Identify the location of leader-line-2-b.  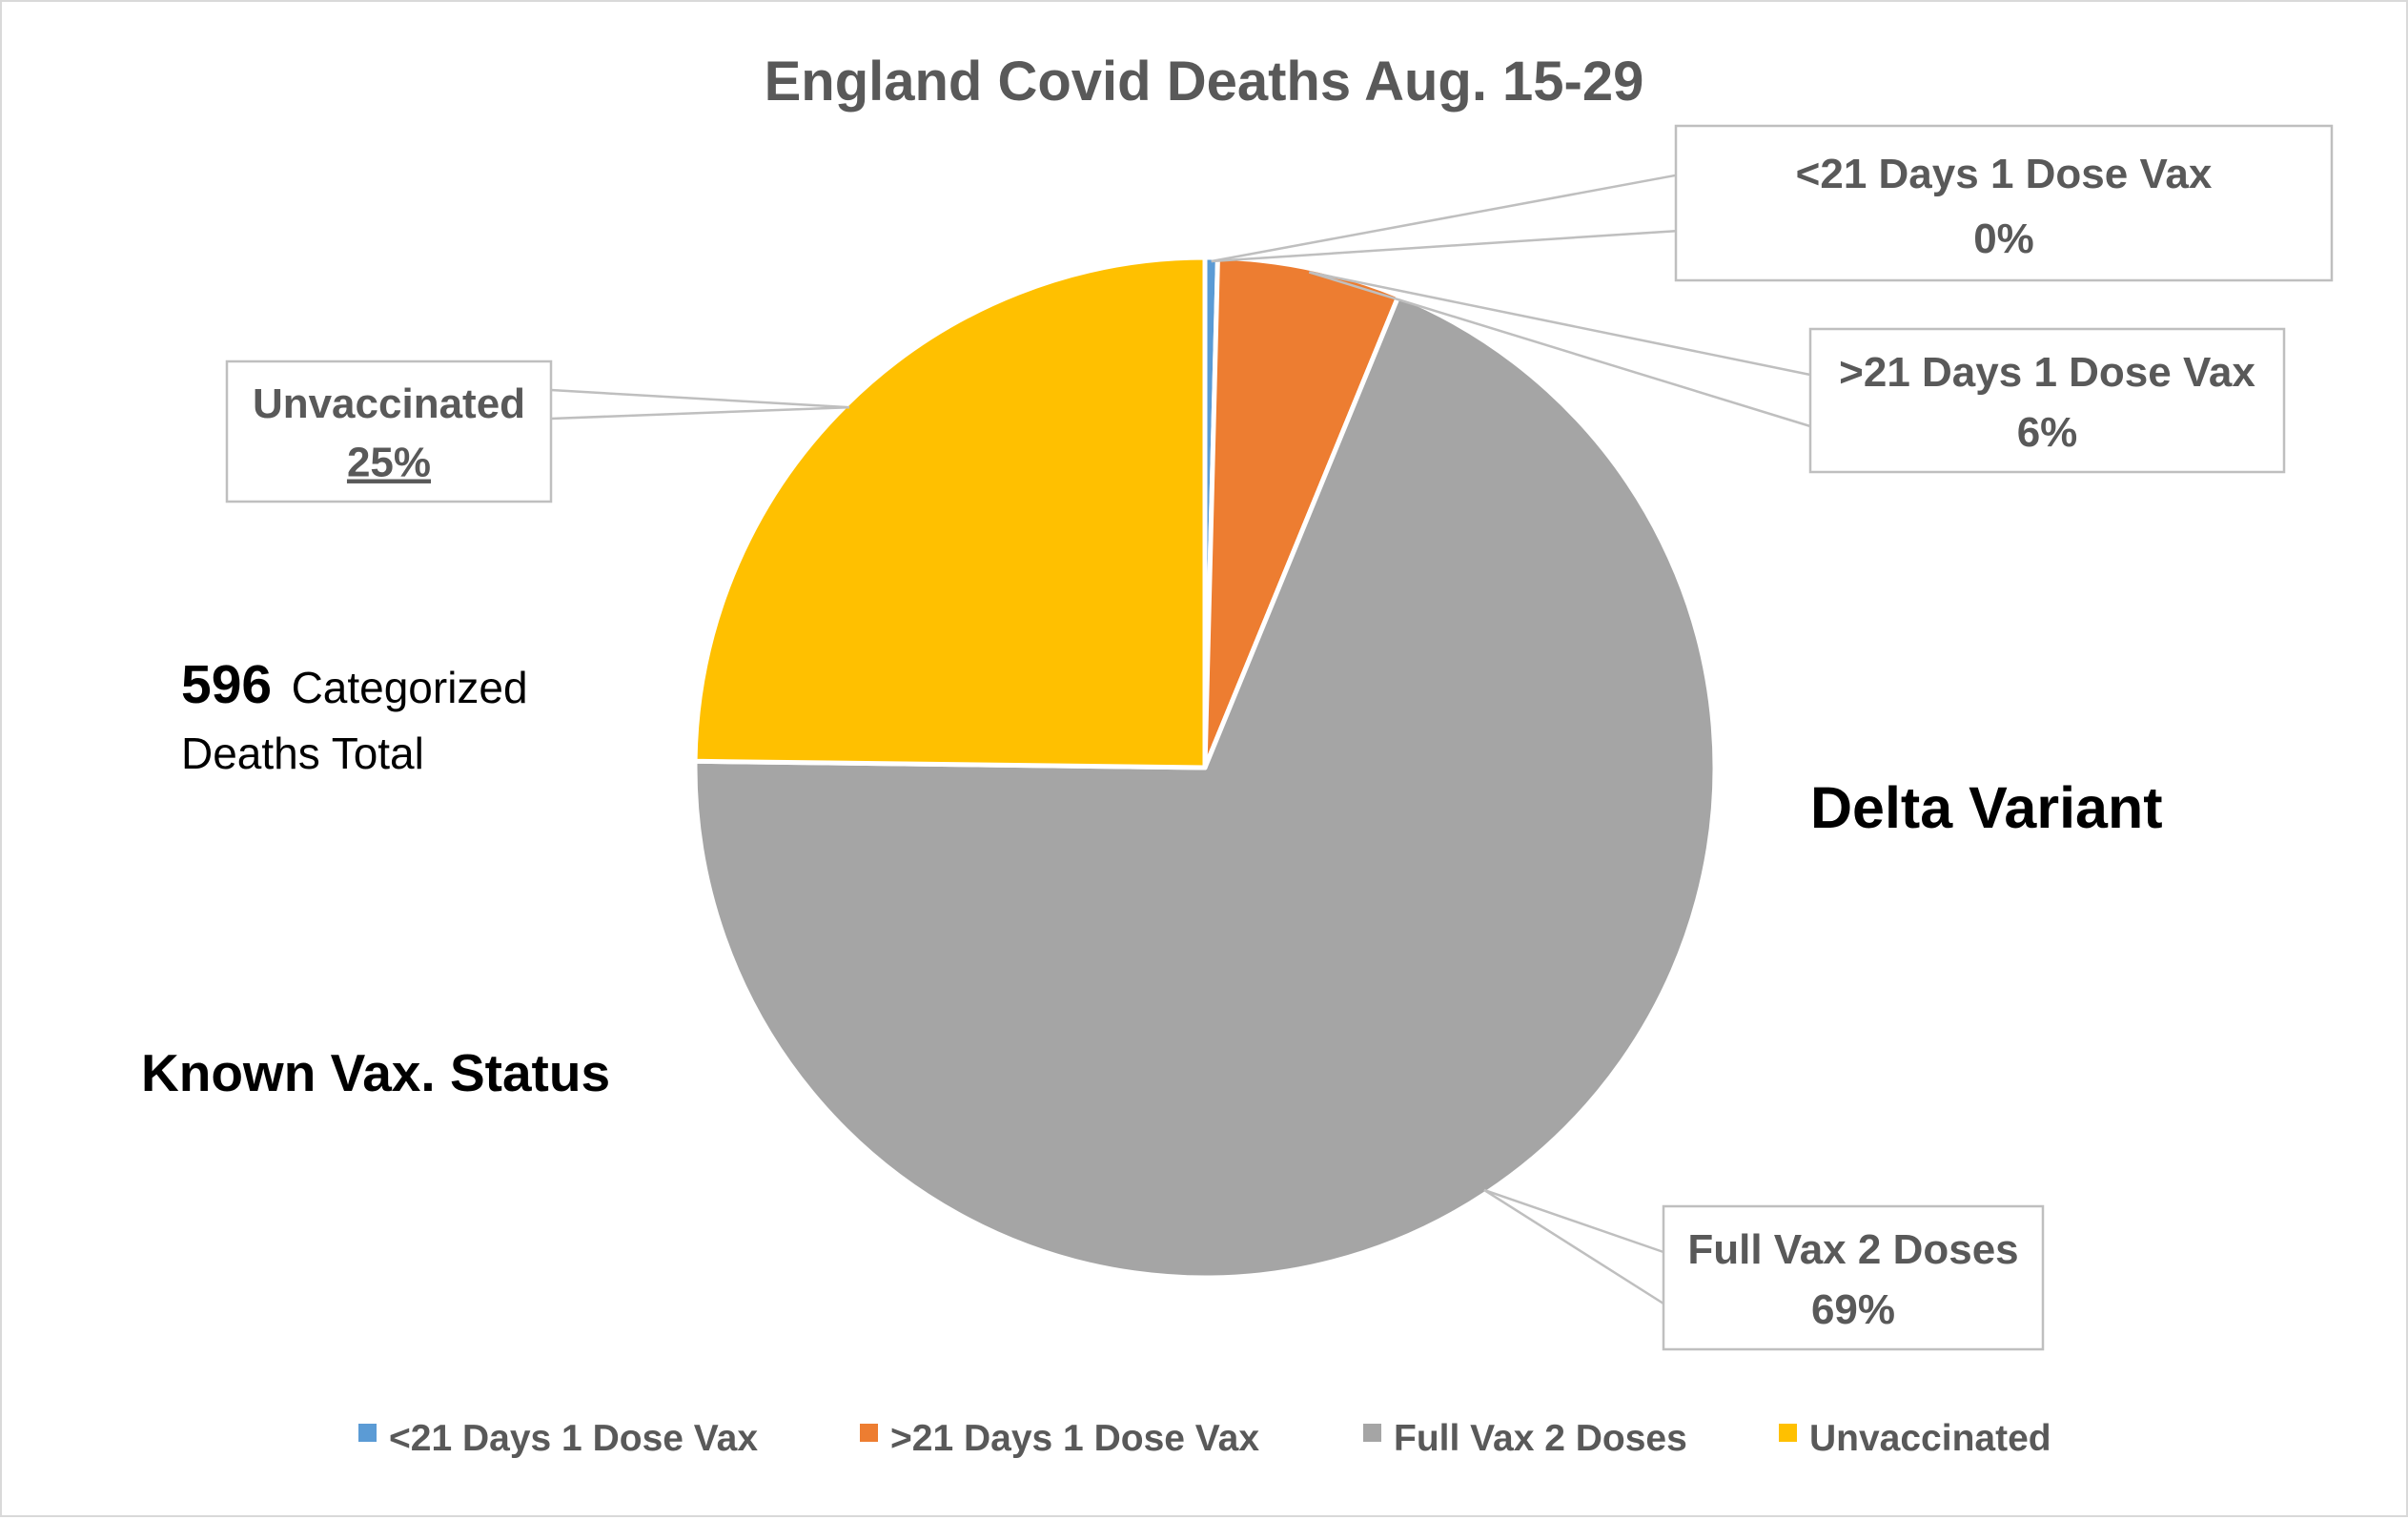
(1559, 349).